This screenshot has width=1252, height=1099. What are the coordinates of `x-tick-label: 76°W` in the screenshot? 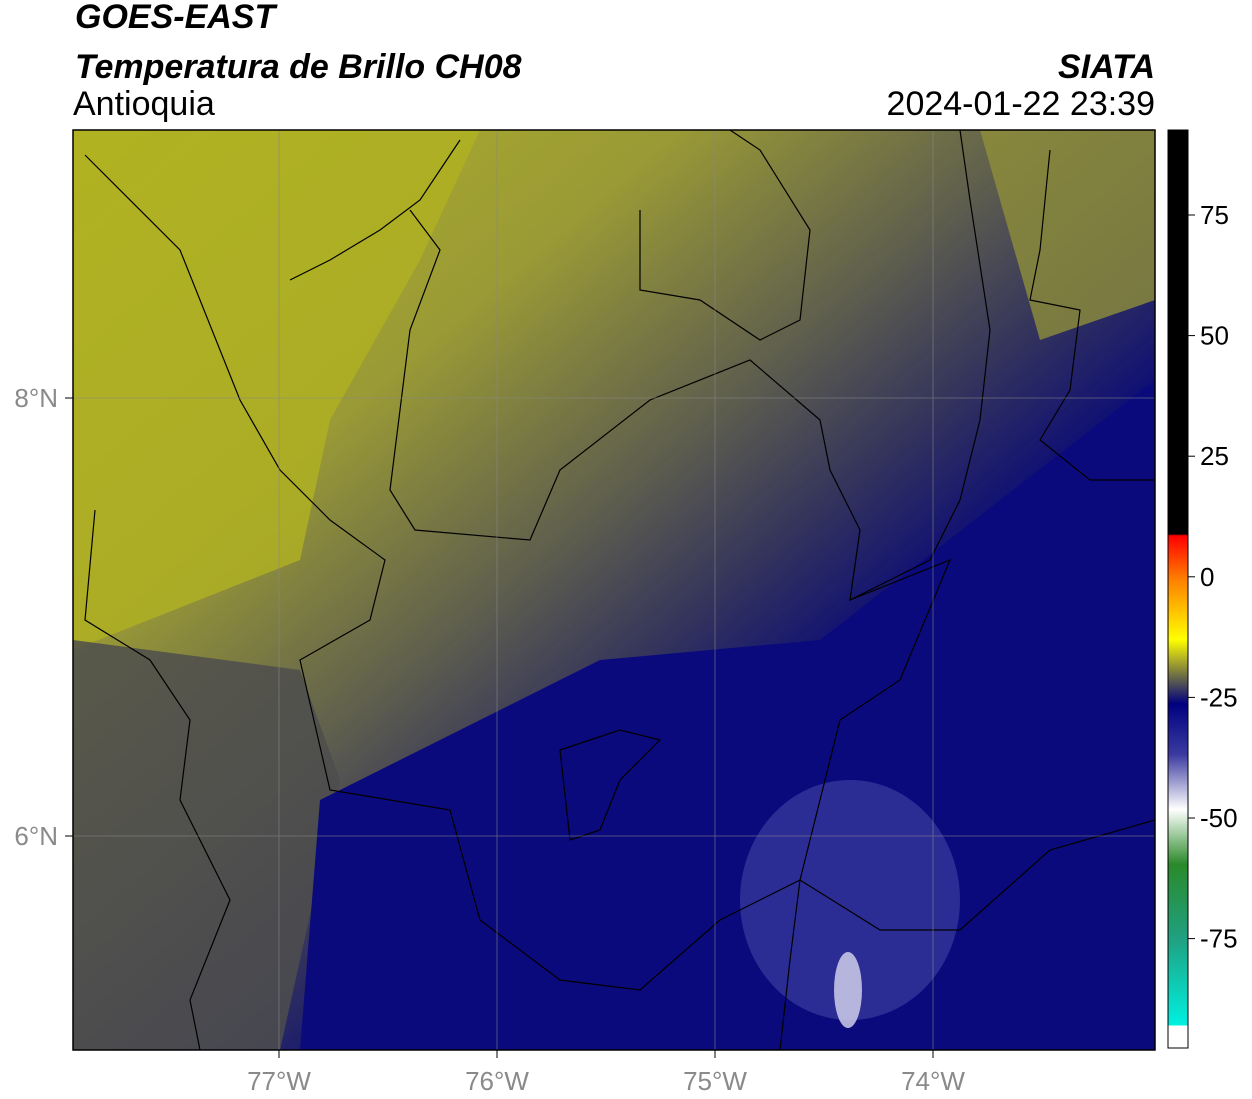 It's located at (497, 1081).